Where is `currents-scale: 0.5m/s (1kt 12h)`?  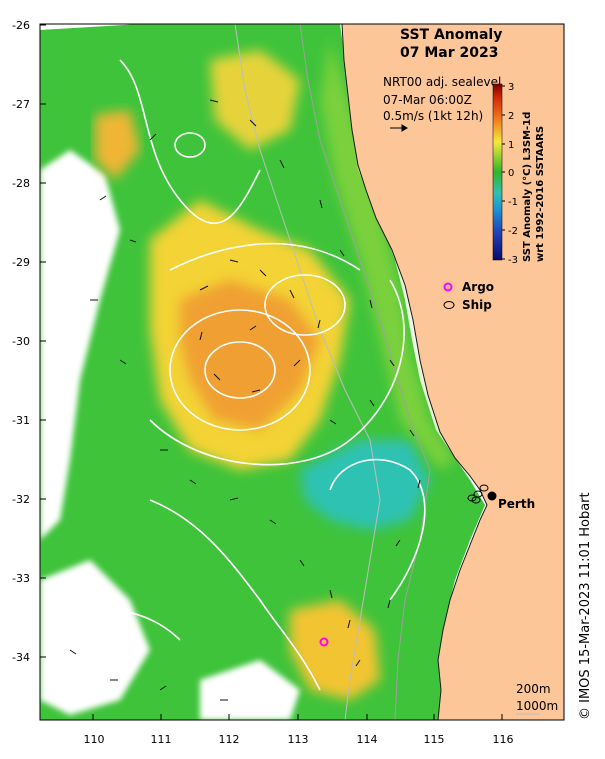
currents-scale: 0.5m/s (1kt 12h) is located at coordinates (433, 116).